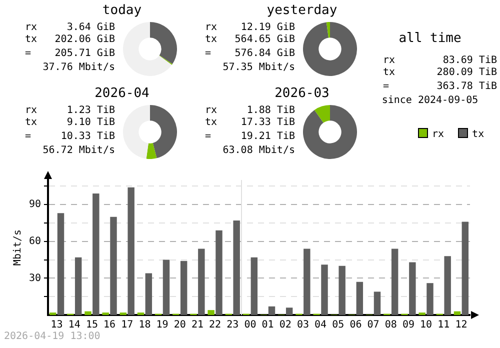  I want to click on text: 17.33 TiB, so click(267, 122).